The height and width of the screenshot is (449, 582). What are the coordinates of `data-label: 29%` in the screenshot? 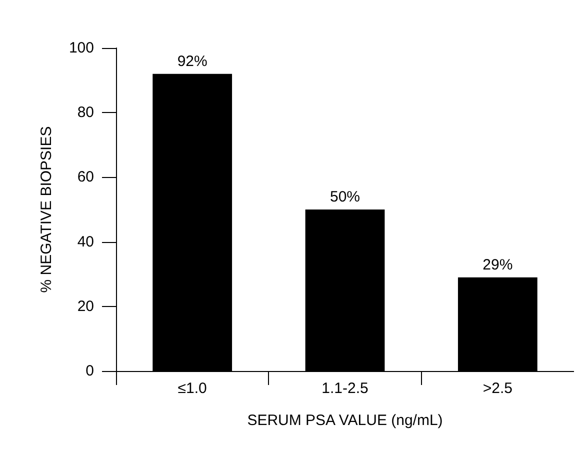 It's located at (497, 265).